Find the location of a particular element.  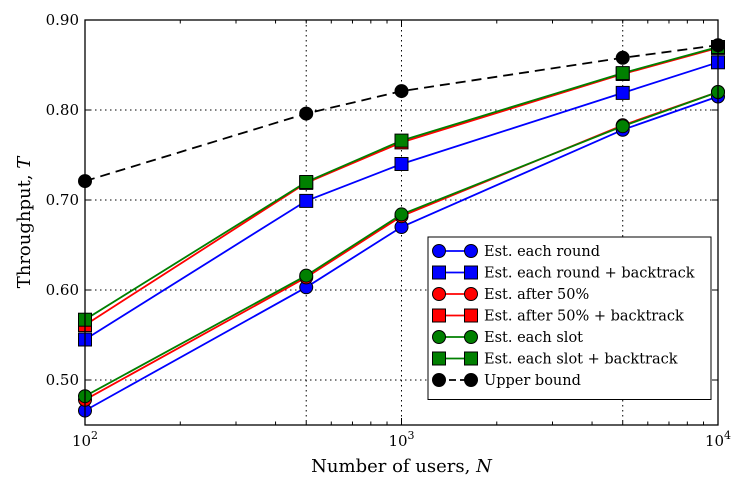

x-tick-label: 10³ is located at coordinates (401, 439).